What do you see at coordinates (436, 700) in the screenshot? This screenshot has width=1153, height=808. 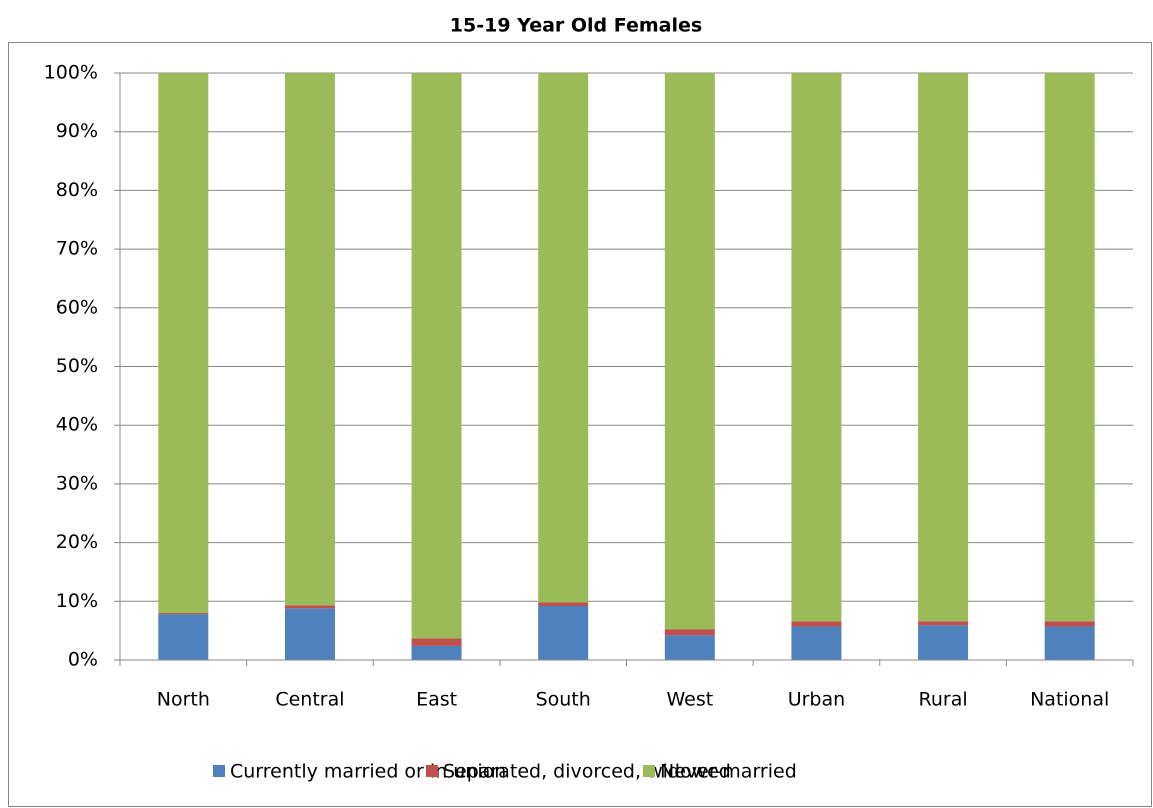 I see `x-tick-label: East` at bounding box center [436, 700].